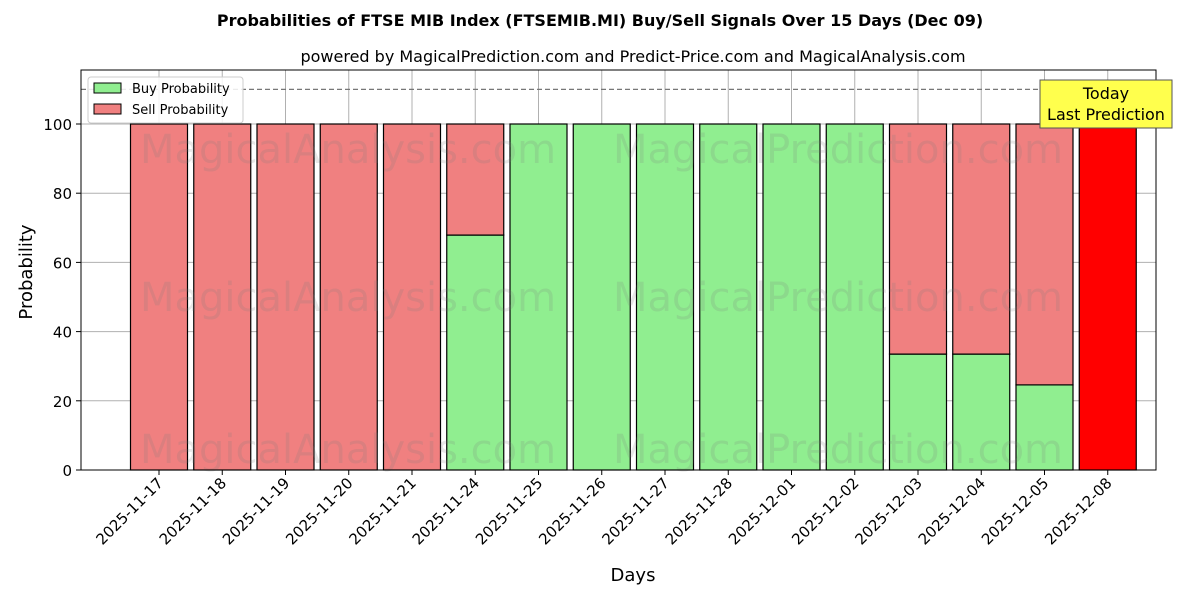  What do you see at coordinates (952, 511) in the screenshot?
I see `x-tick-label: 2025-12-04` at bounding box center [952, 511].